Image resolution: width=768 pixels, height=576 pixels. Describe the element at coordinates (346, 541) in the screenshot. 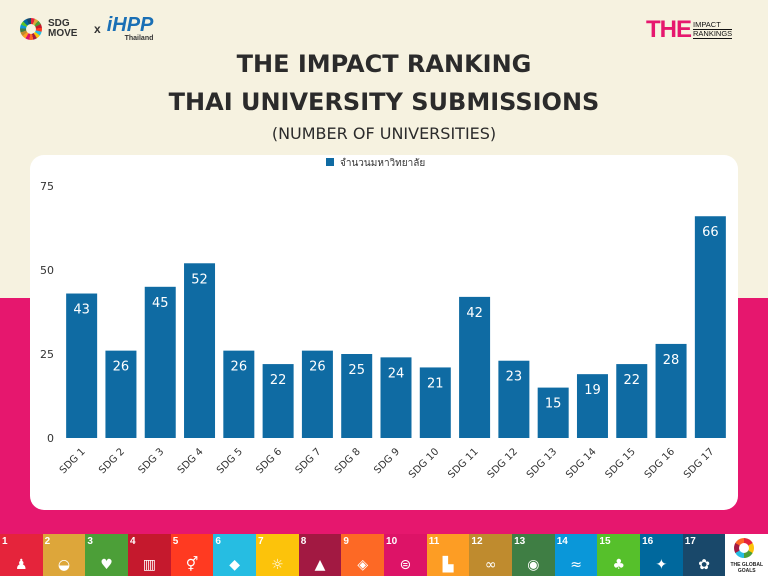

I see `sdg-goal-number: 9` at that location.